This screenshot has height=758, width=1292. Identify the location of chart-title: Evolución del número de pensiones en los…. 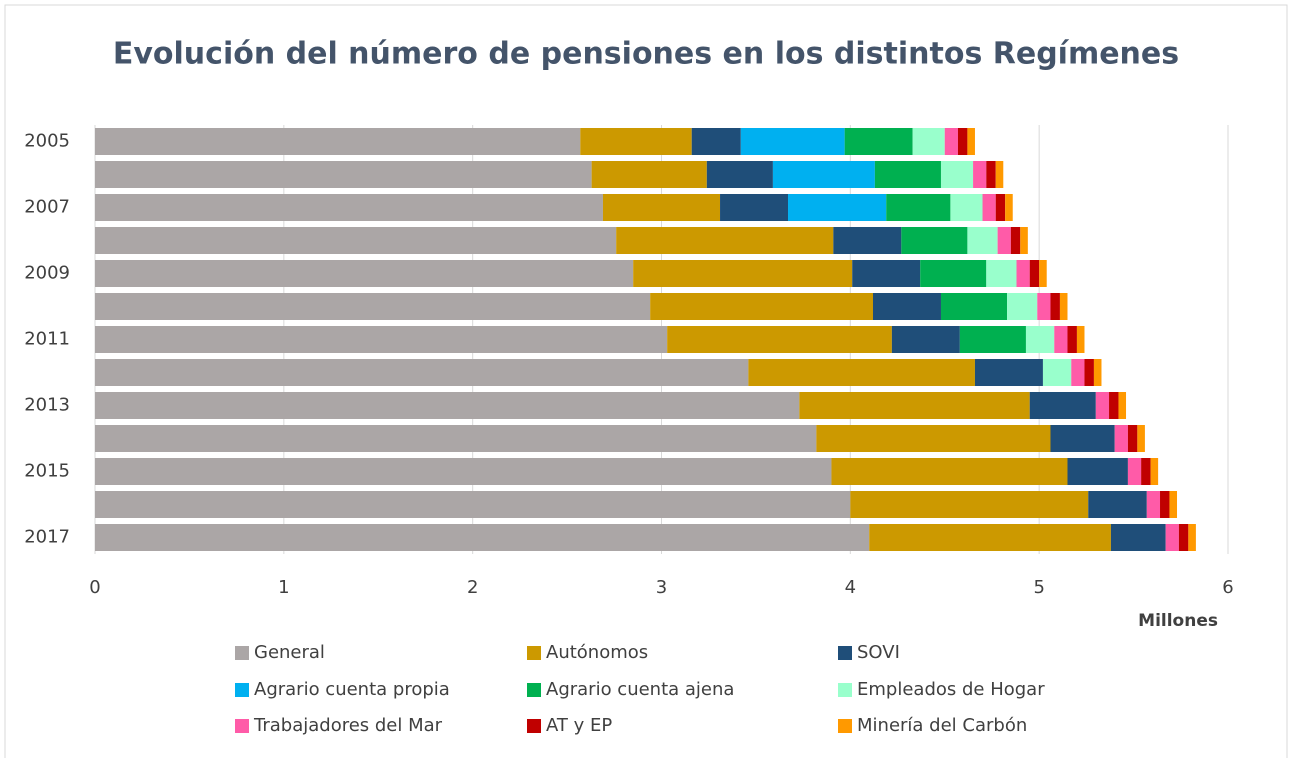
(646, 54).